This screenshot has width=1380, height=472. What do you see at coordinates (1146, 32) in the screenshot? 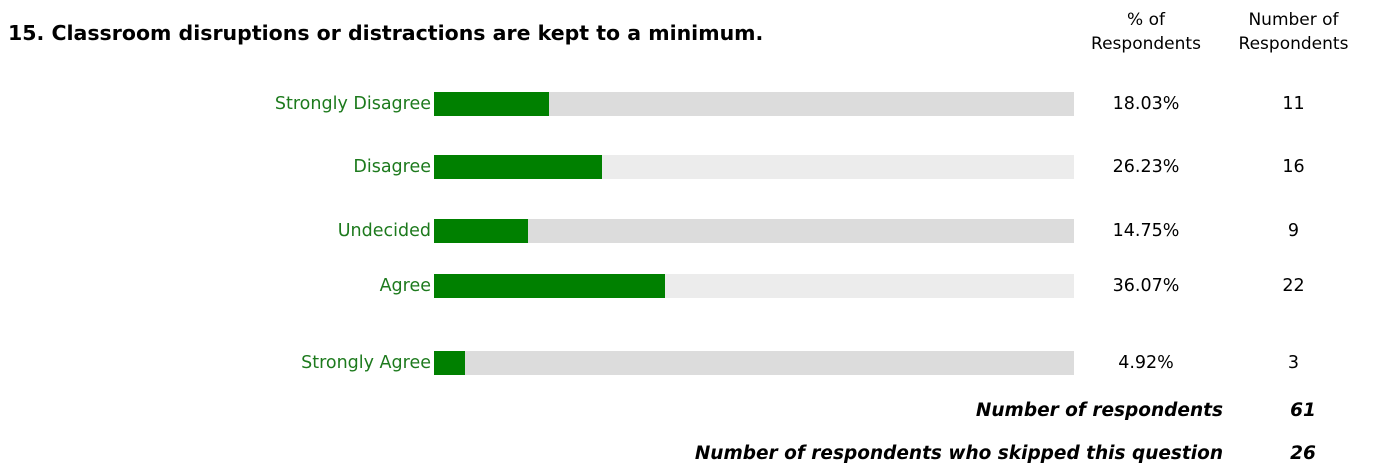
I see `percent-column-header: % of Respondents` at bounding box center [1146, 32].